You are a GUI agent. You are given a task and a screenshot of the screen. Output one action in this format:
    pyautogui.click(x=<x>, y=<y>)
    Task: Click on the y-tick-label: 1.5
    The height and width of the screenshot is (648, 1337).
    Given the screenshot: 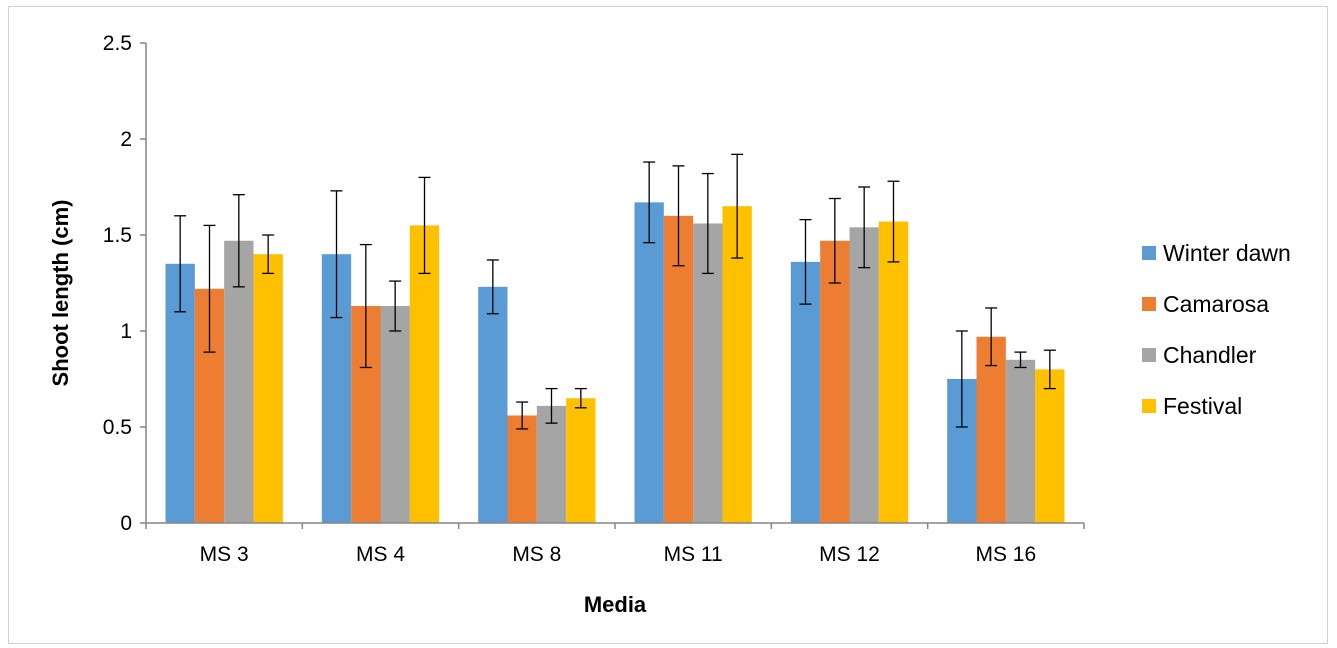 What is the action you would take?
    pyautogui.click(x=117, y=235)
    